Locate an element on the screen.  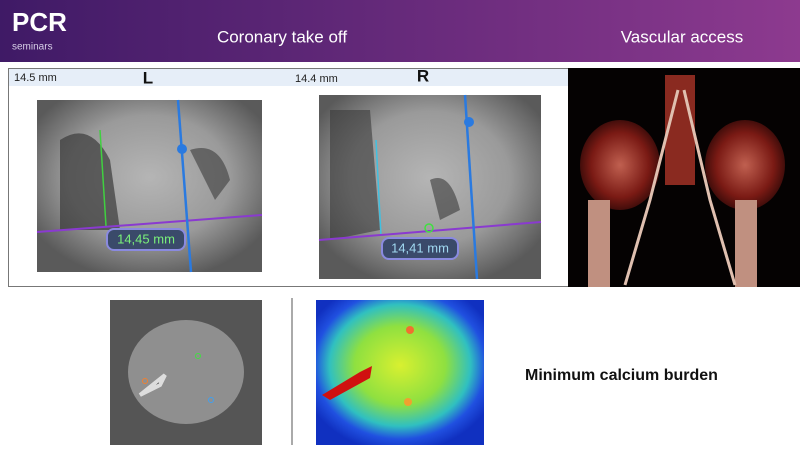
panel-size: 14.4 mm is located at coordinates (316, 79).